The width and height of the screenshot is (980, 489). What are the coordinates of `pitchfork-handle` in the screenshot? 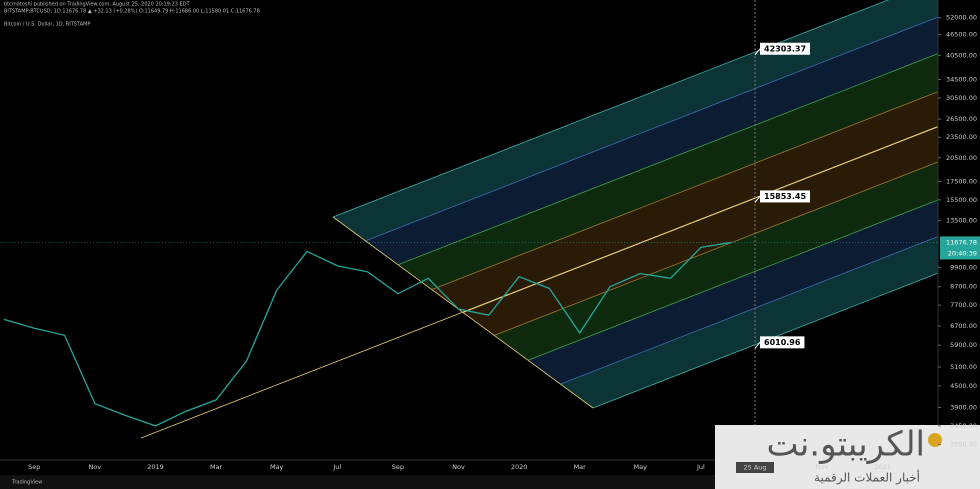 It's located at (463, 312).